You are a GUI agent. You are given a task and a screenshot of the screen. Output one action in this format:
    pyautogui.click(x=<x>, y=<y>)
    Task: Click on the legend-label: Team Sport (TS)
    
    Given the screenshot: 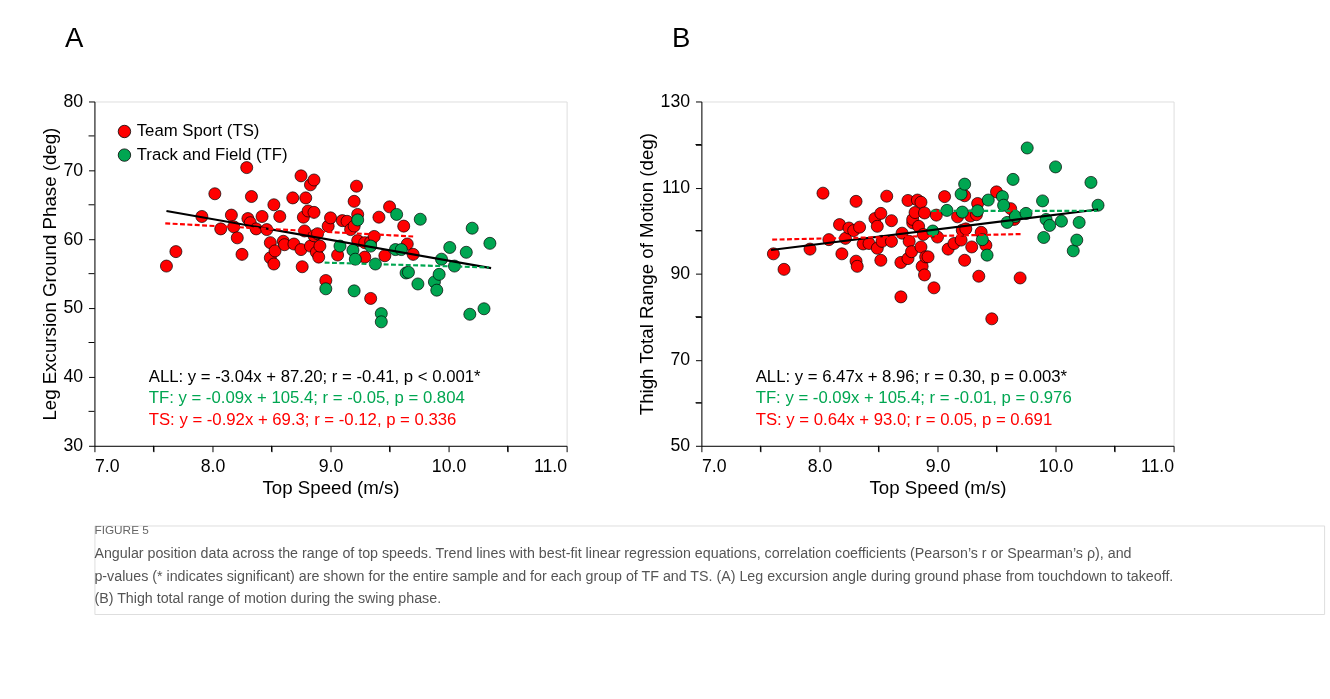 What is the action you would take?
    pyautogui.click(x=198, y=131)
    